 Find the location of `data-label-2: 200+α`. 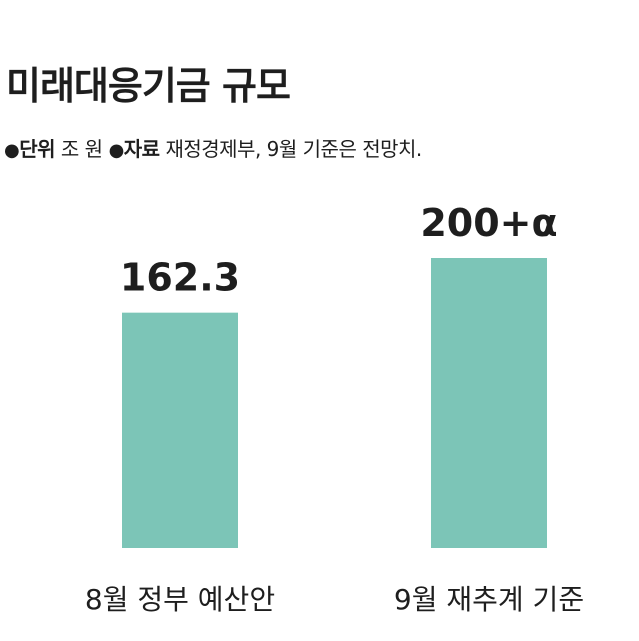

data-label-2: 200+α is located at coordinates (488, 223).